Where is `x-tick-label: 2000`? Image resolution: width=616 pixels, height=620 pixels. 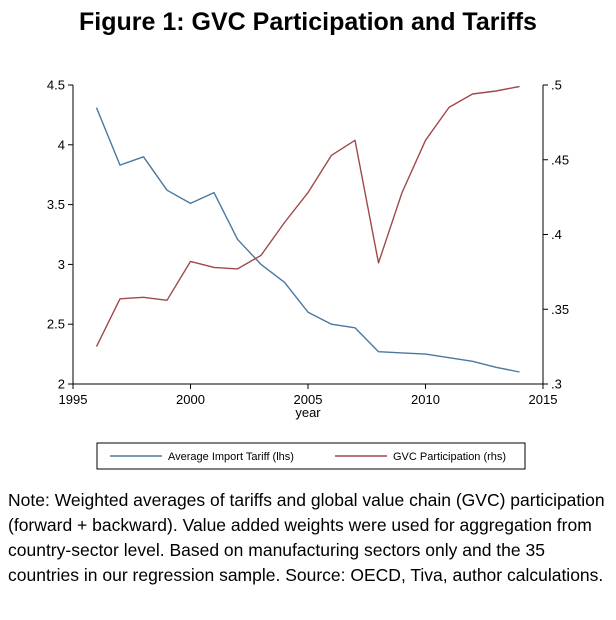 x-tick-label: 2000 is located at coordinates (190, 399).